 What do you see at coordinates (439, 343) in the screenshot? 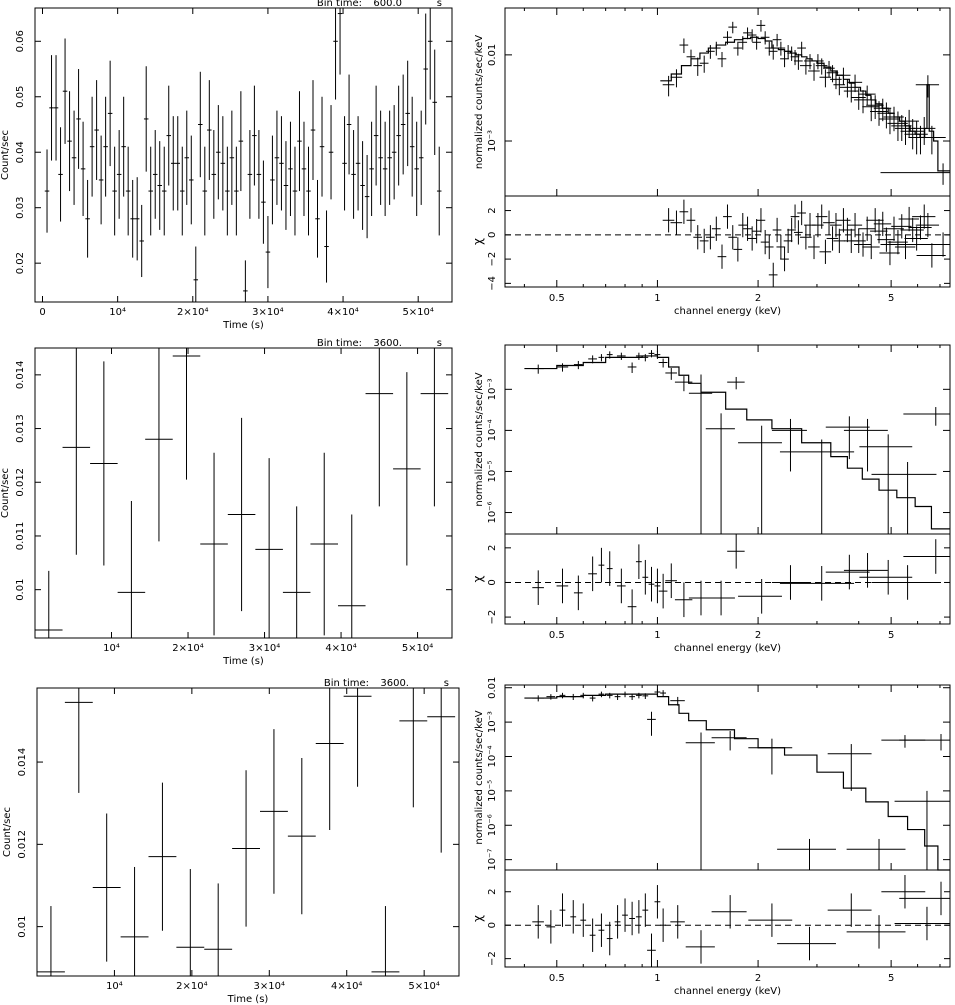
I see `bin-time-unit: s` at bounding box center [439, 343].